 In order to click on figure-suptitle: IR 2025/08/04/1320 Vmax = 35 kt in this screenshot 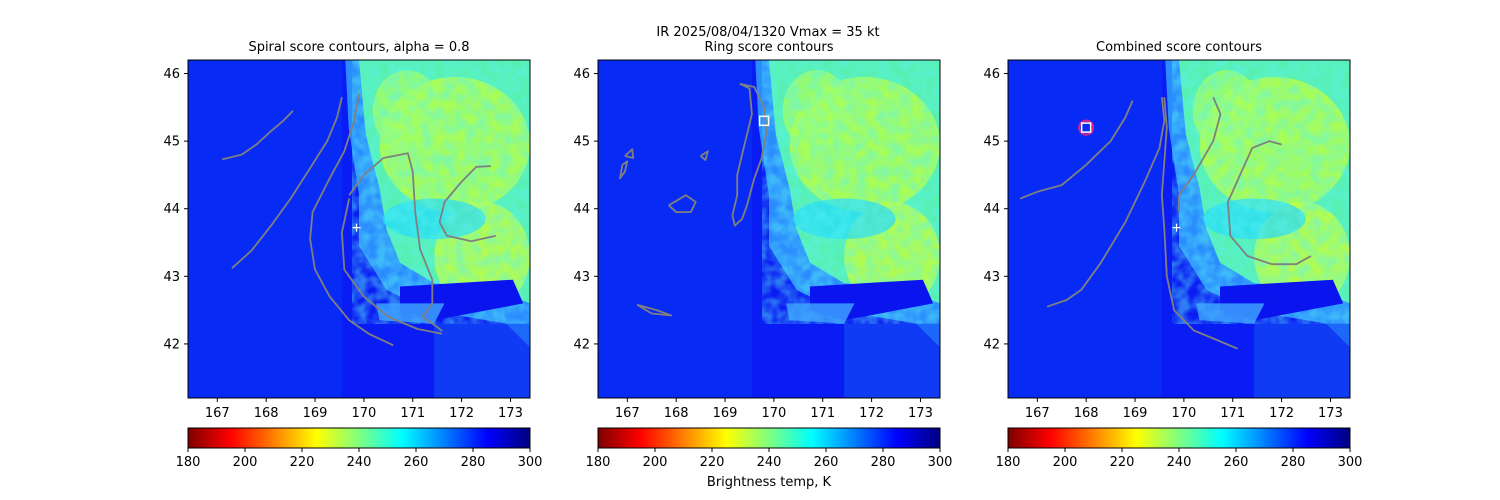, I will do `click(767, 32)`.